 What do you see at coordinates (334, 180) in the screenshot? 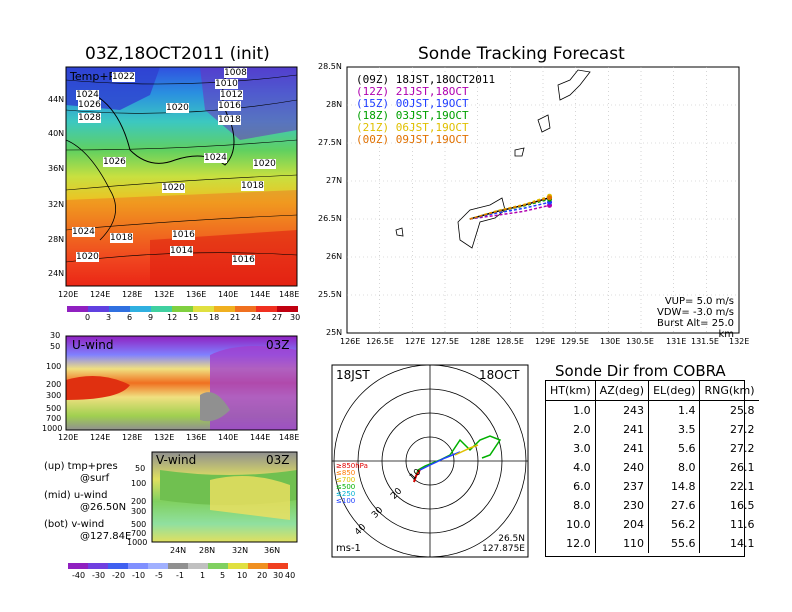
I see `y-tick-label: 27N` at bounding box center [334, 180].